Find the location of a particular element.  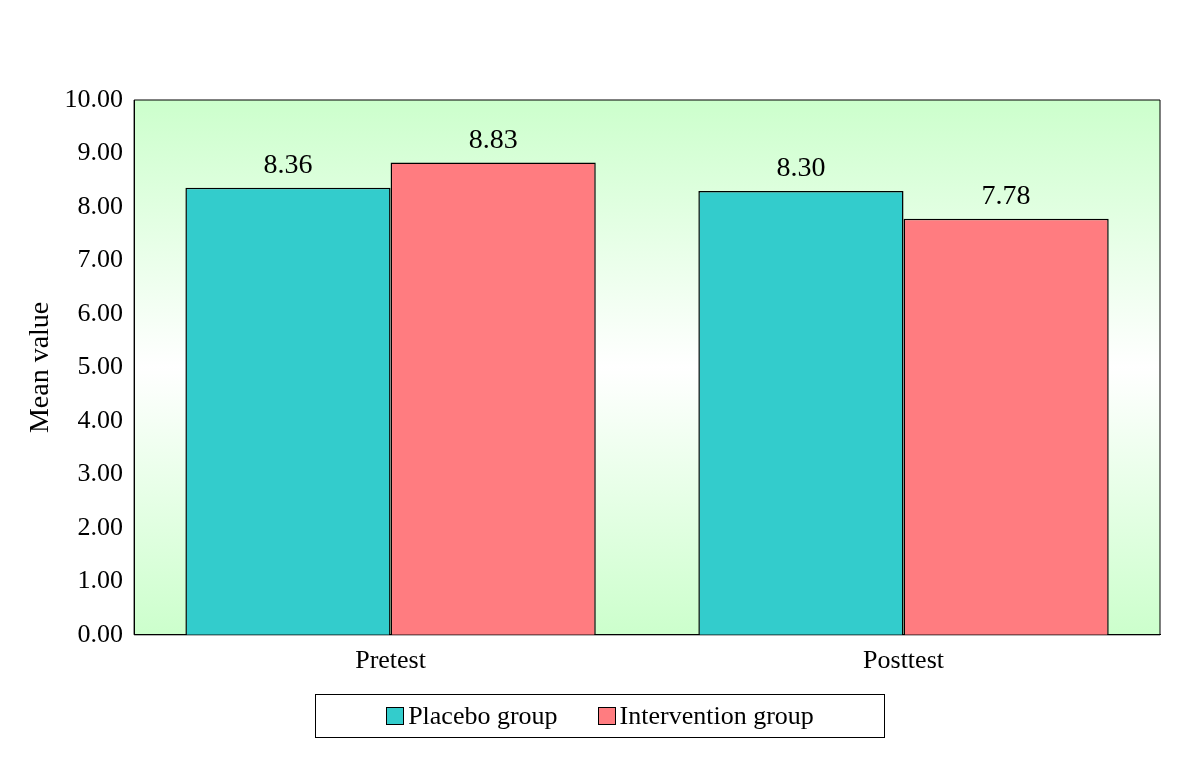

data-label: 8.83 is located at coordinates (493, 138).